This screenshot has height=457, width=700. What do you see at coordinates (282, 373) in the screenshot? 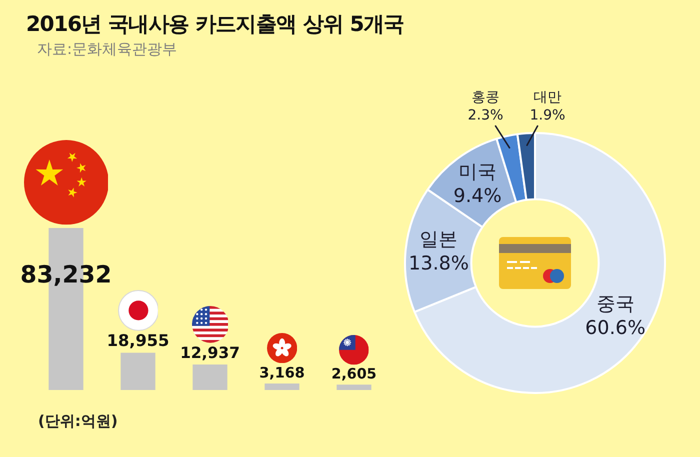
I see `data-label: 3,168` at bounding box center [282, 373].